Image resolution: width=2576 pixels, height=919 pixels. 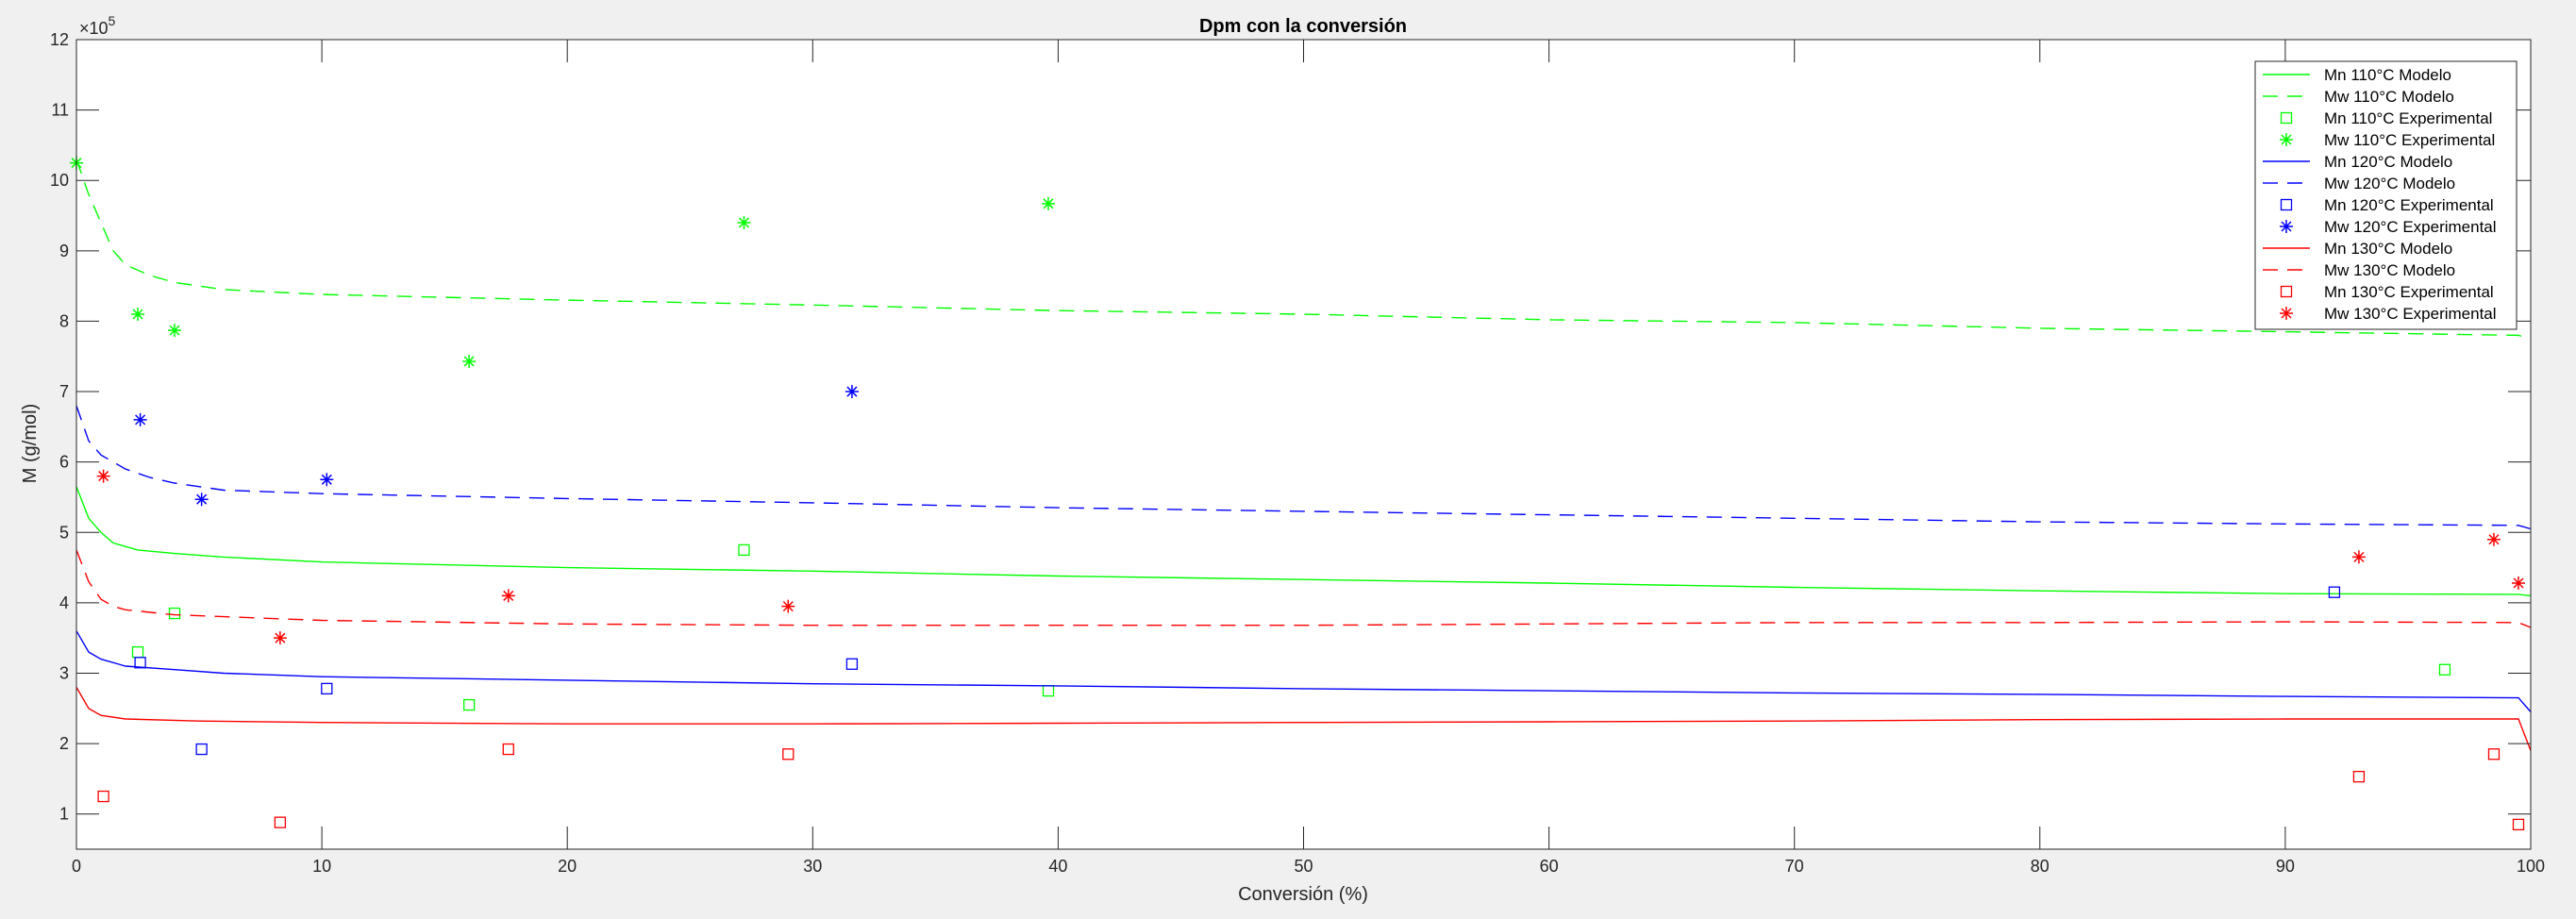 I want to click on x-tick-label: 30, so click(x=812, y=866).